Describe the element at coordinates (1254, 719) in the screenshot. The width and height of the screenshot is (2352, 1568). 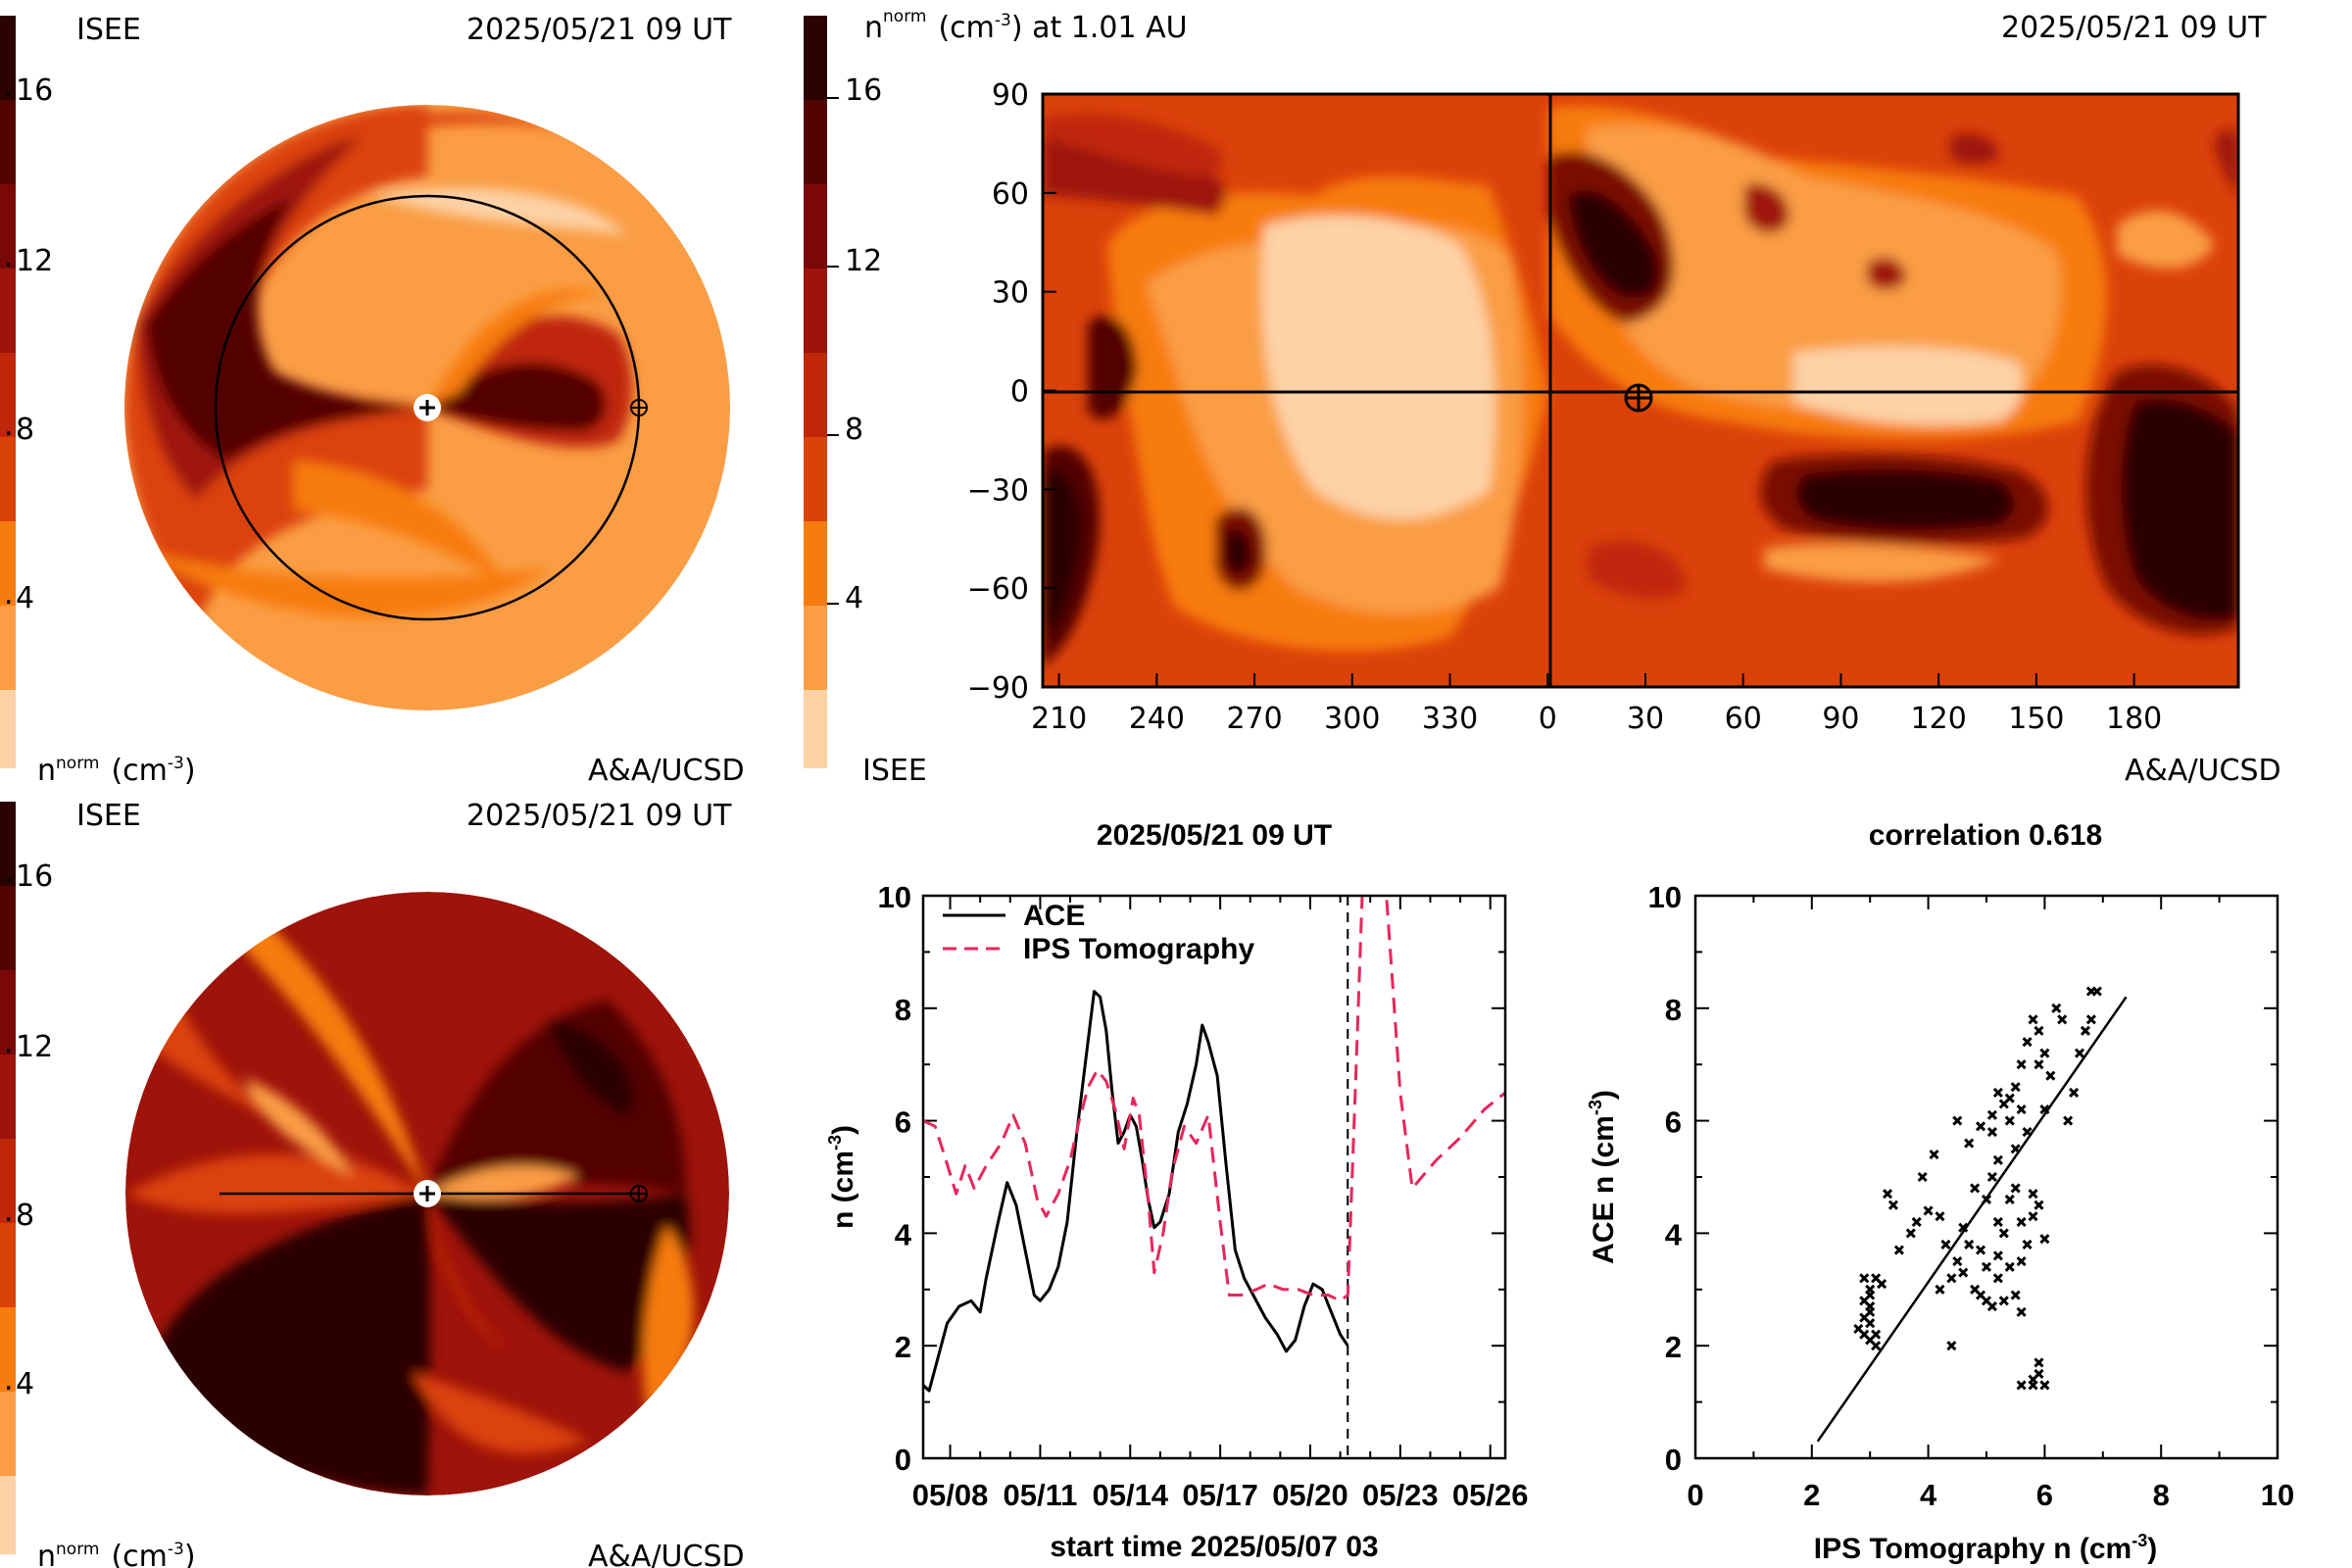
I see `lon-tick-label: 270` at that location.